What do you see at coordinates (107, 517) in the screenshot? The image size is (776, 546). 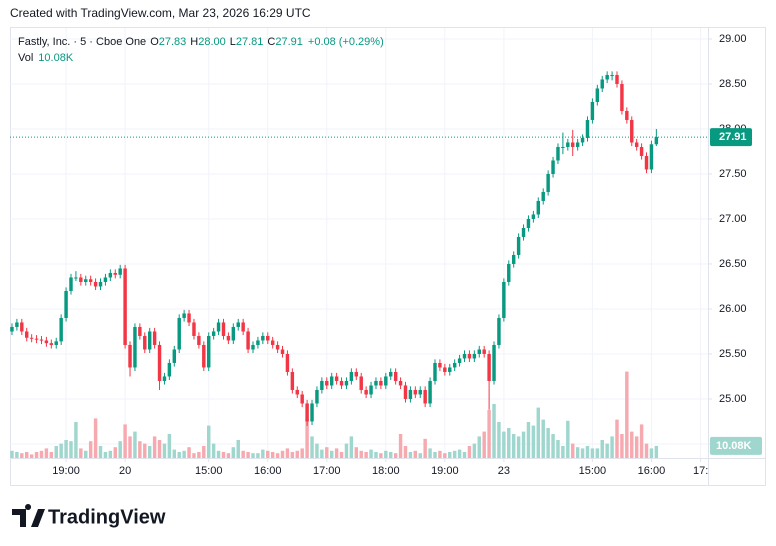 I see `brand-name: TradingView` at bounding box center [107, 517].